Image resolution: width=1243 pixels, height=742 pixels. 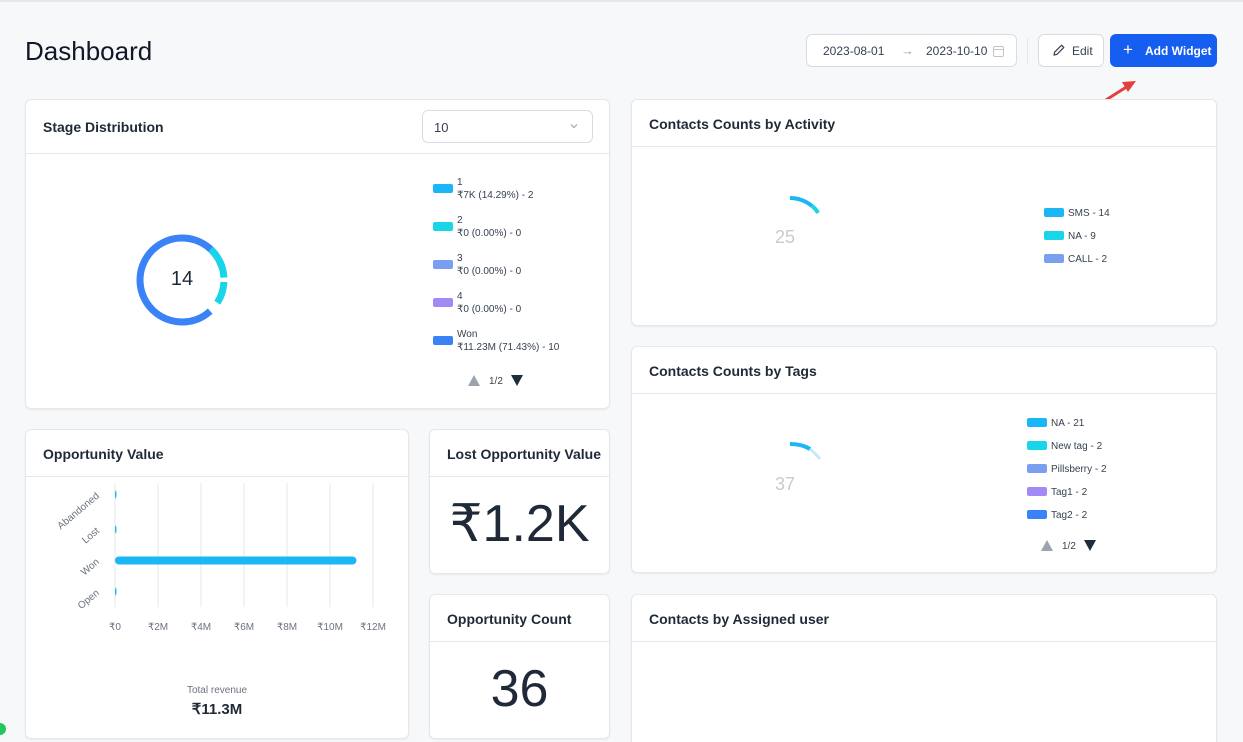 I want to click on bar-won, so click(x=236, y=560).